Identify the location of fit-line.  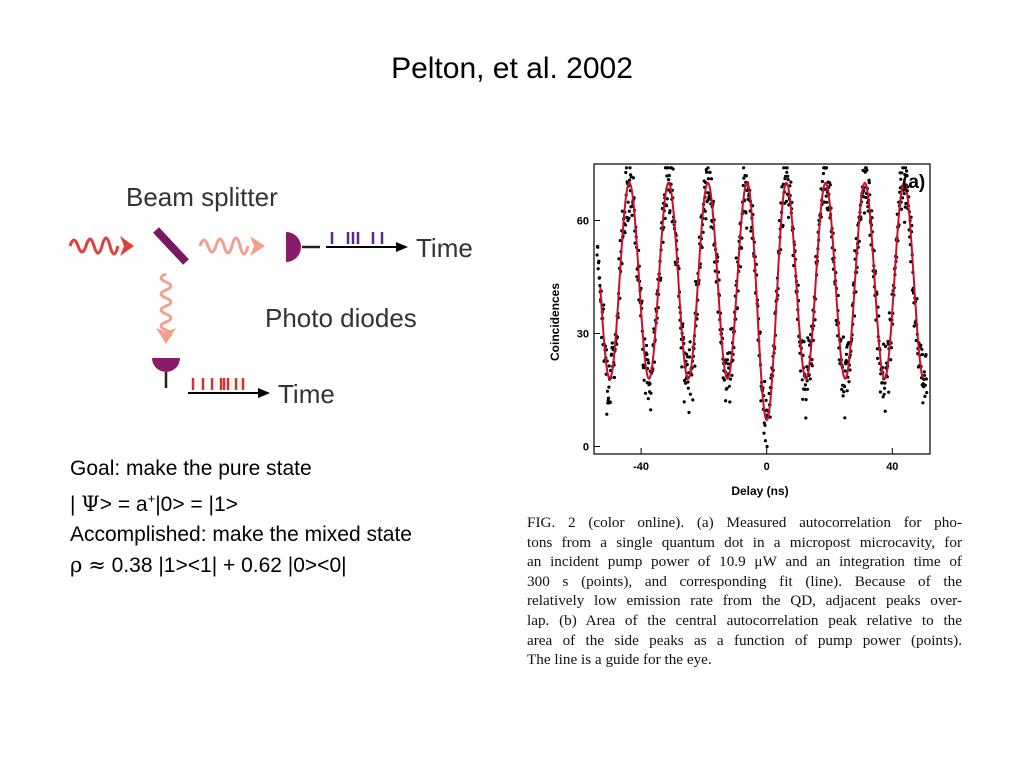
(762, 301).